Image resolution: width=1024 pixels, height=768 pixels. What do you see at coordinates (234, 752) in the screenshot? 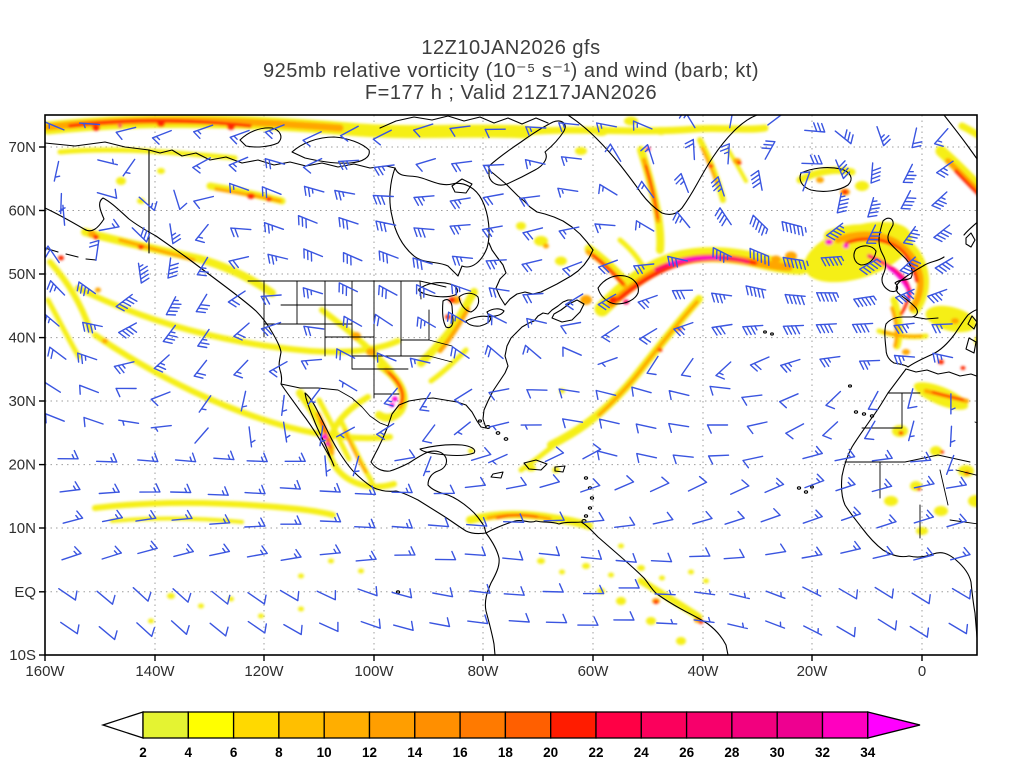
I see `colorbar-label: 6` at bounding box center [234, 752].